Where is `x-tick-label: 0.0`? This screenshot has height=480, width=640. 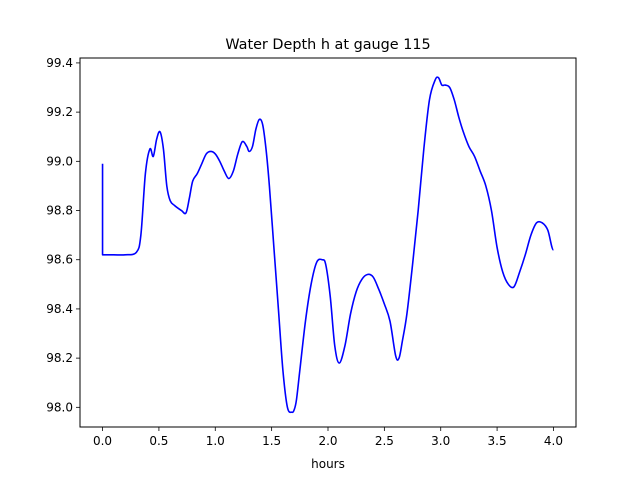
x-tick-label: 0.0 is located at coordinates (102, 441).